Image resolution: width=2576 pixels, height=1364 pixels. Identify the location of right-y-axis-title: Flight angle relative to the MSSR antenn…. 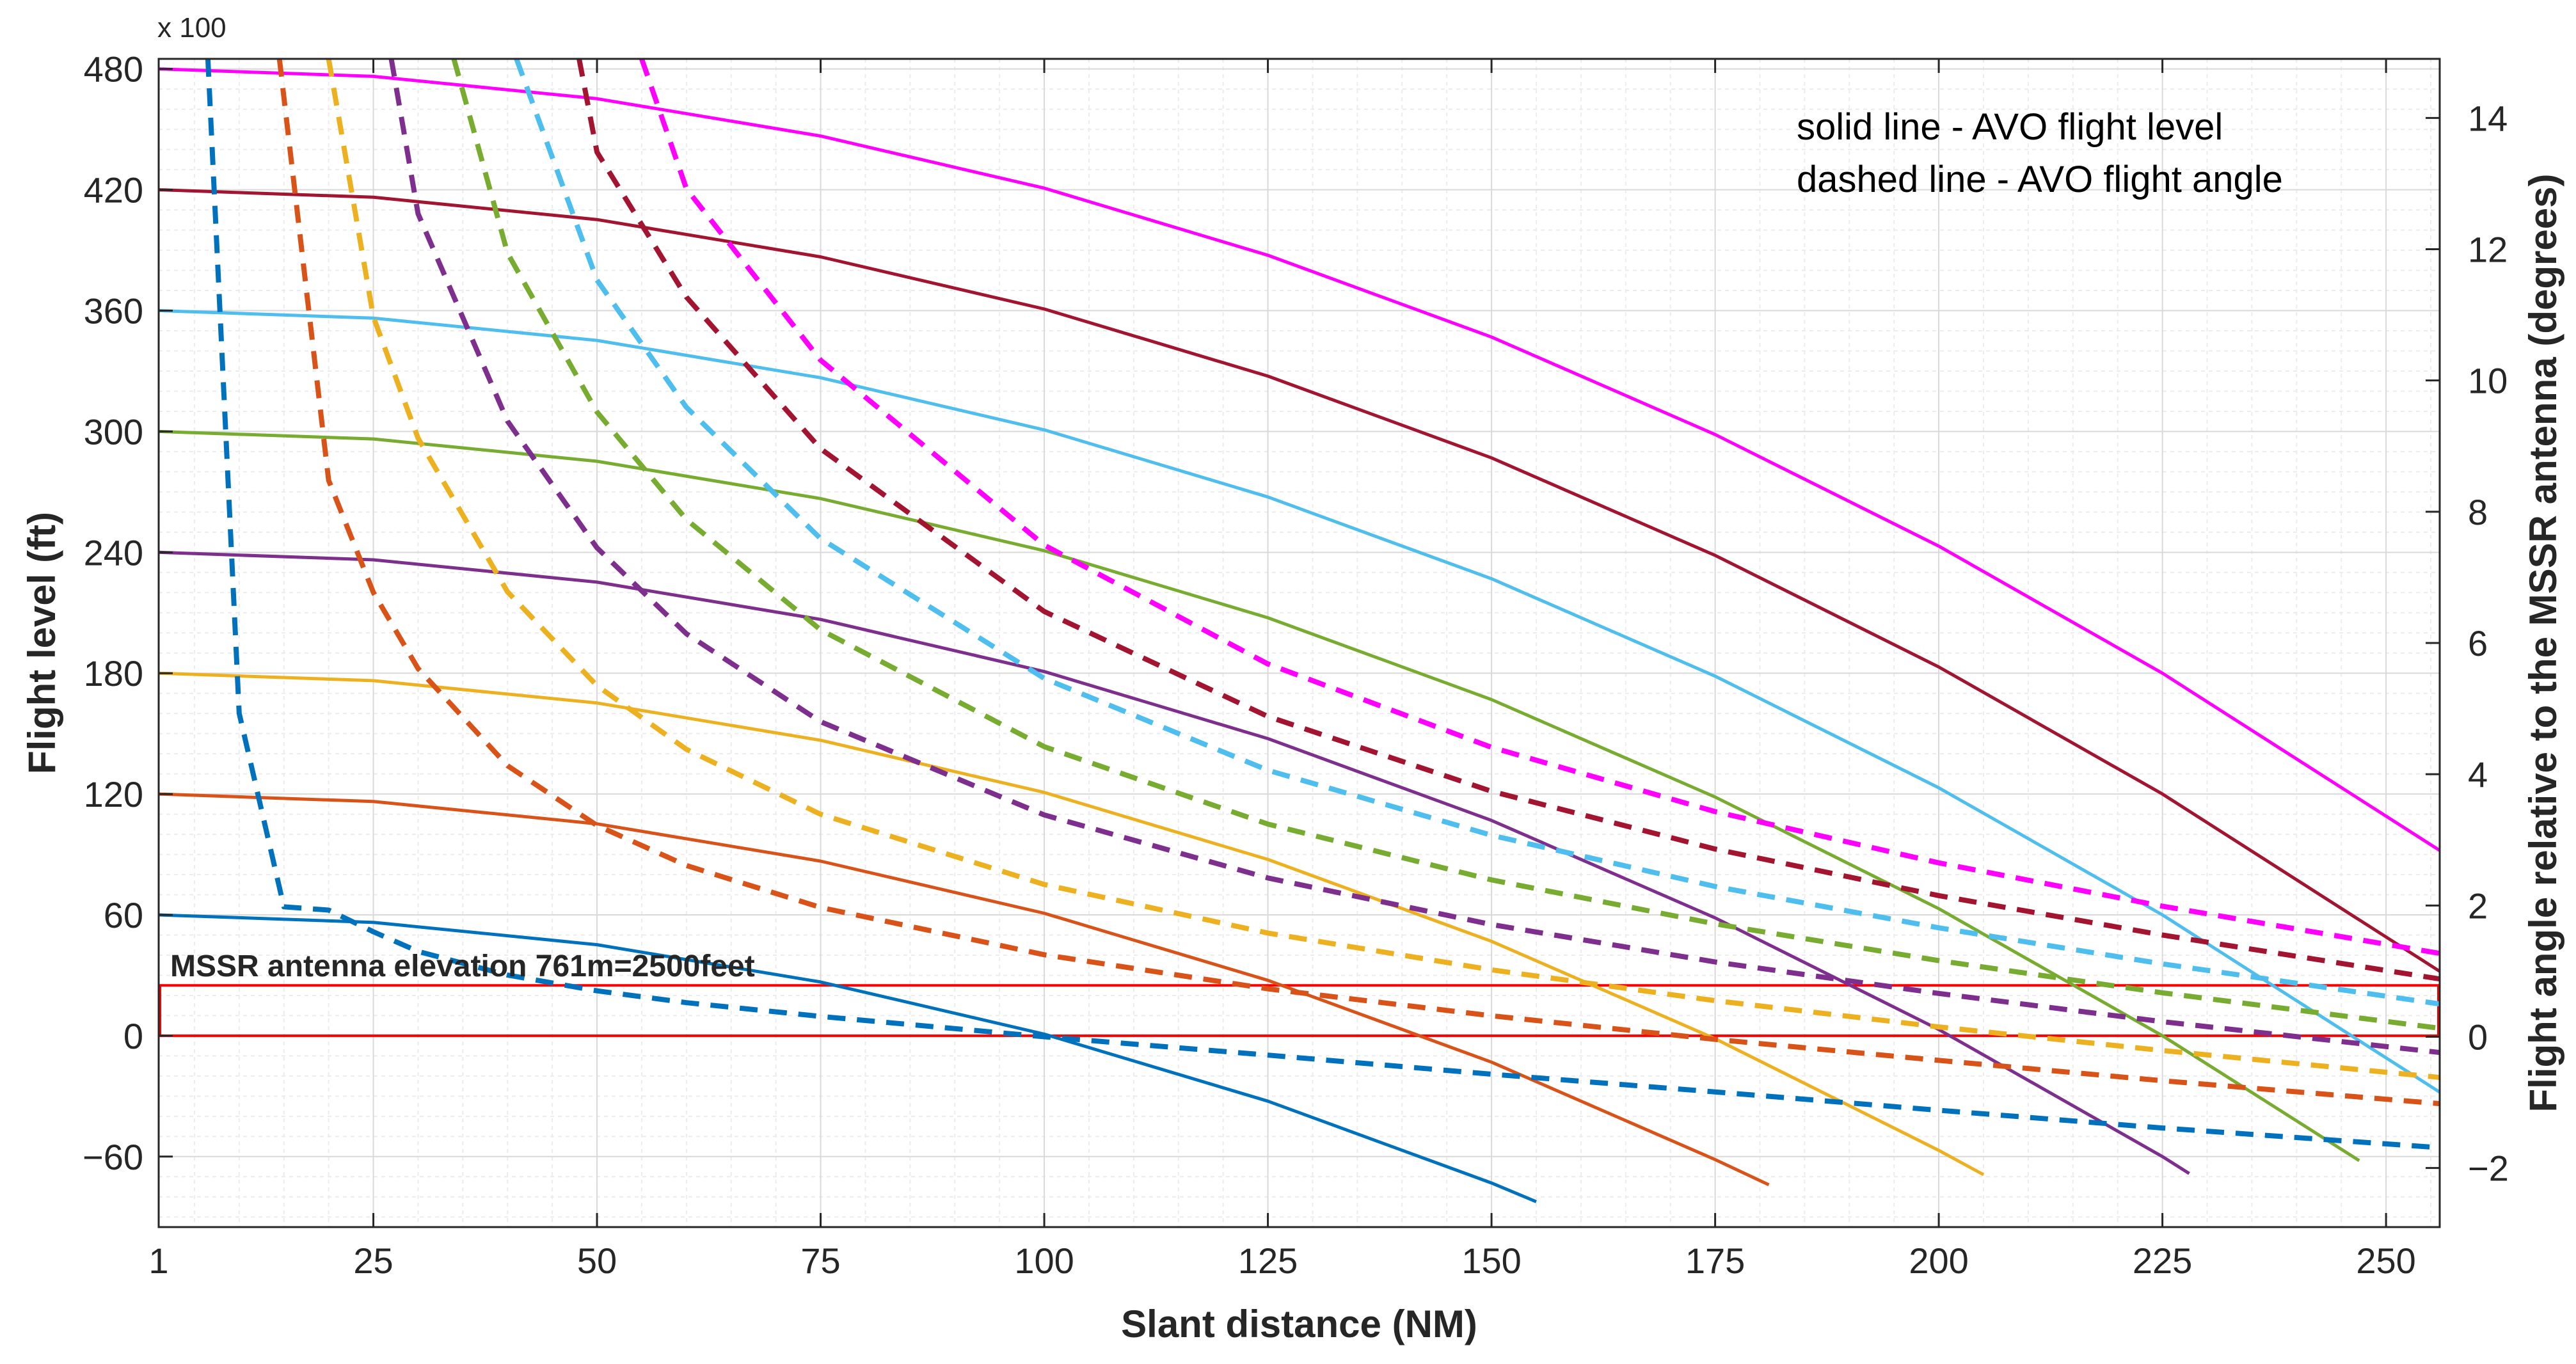
(2543, 643).